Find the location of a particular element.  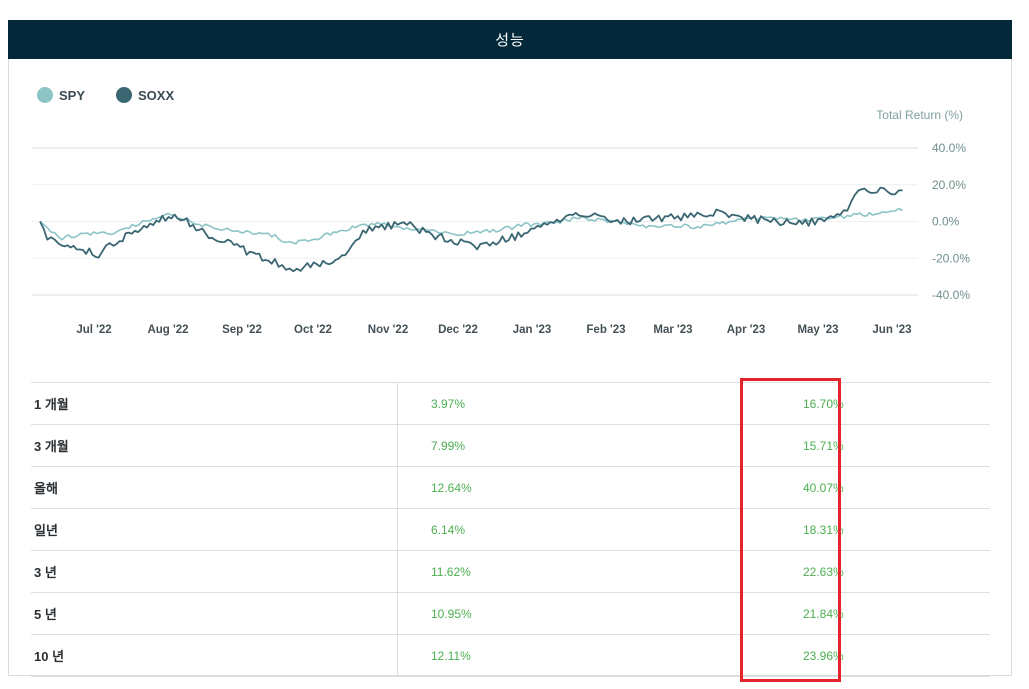

series-line-spy is located at coordinates (471, 226).